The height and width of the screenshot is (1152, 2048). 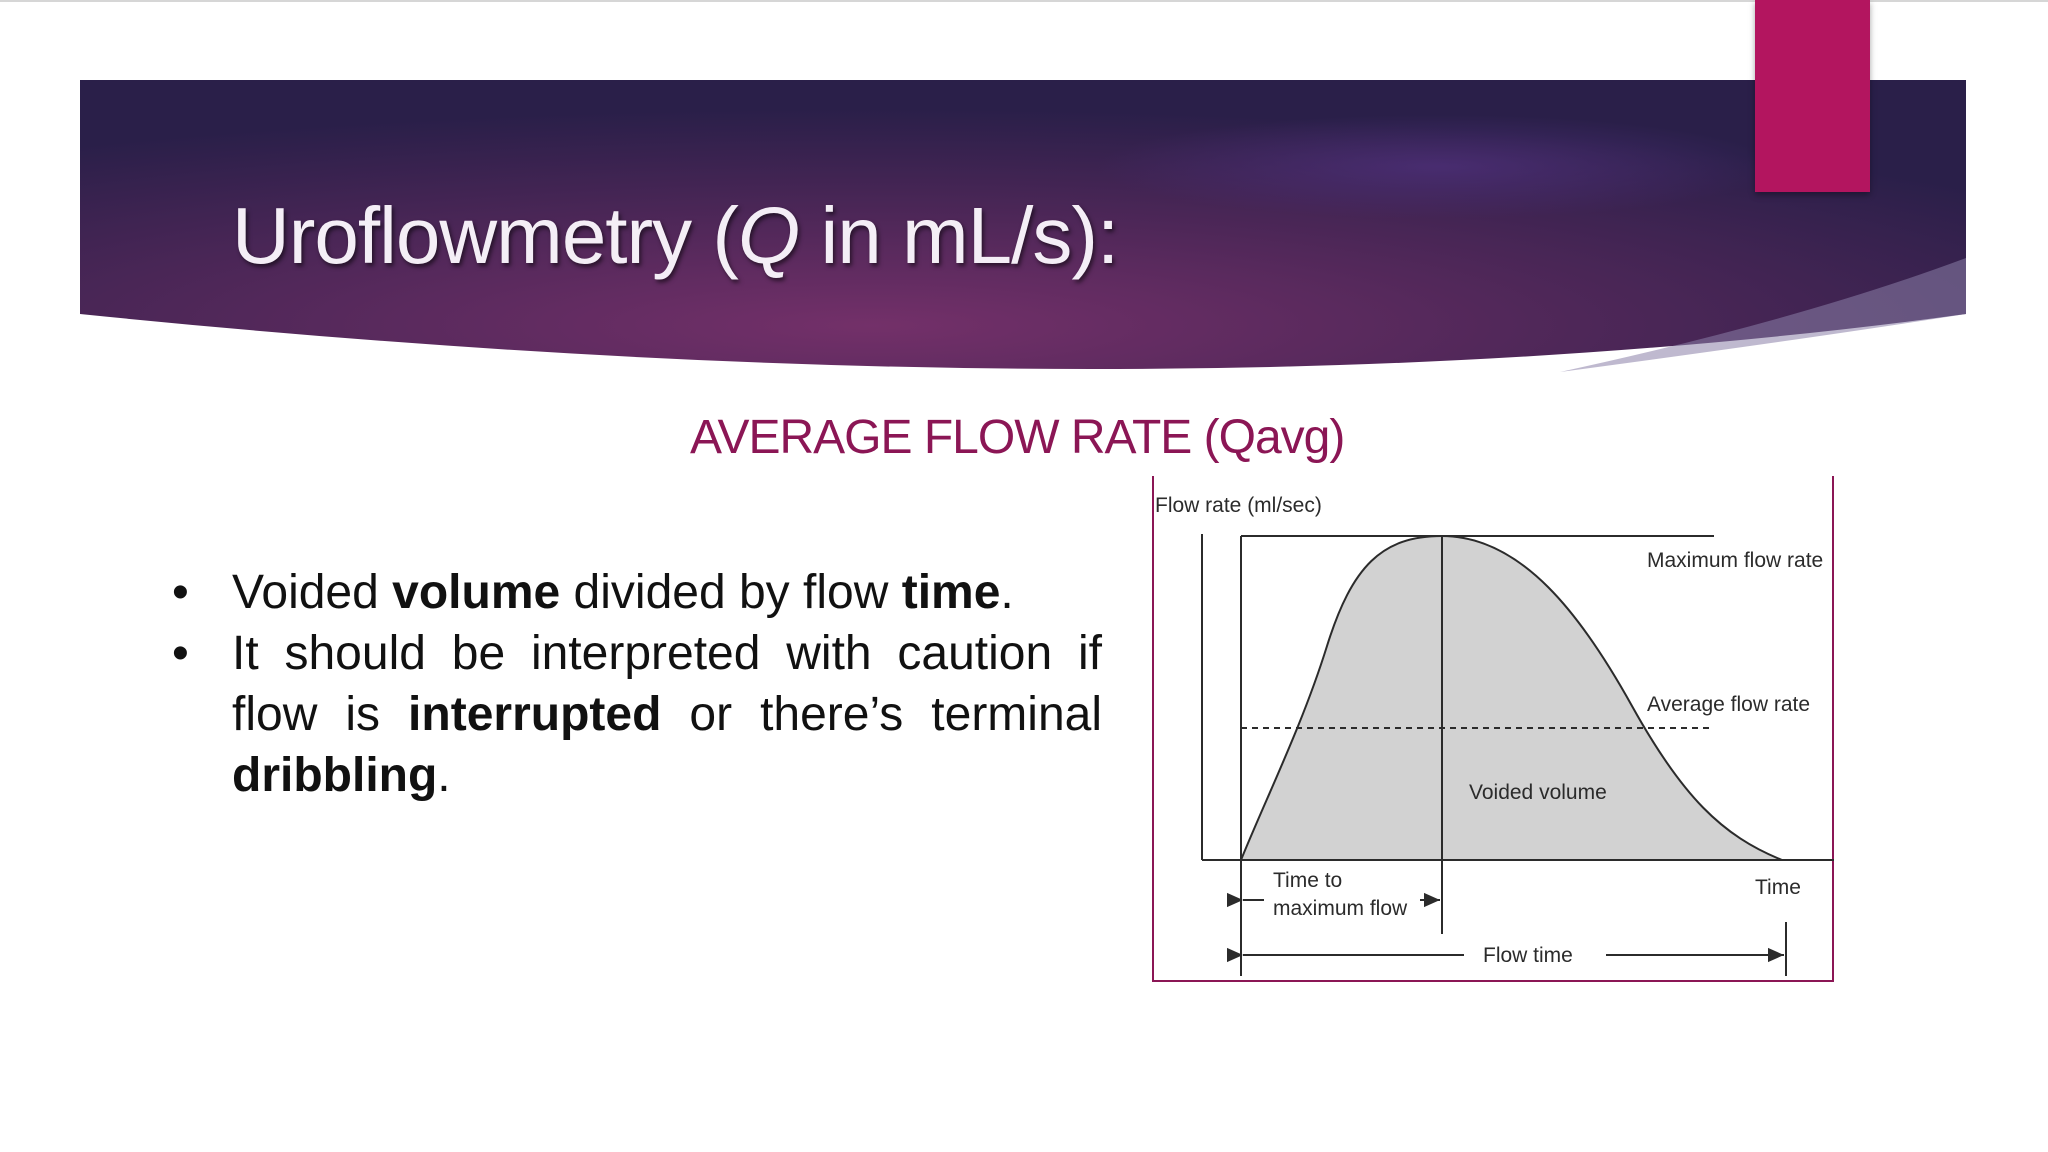 I want to click on max-flow-label: Maximum flow rate, so click(x=1735, y=560).